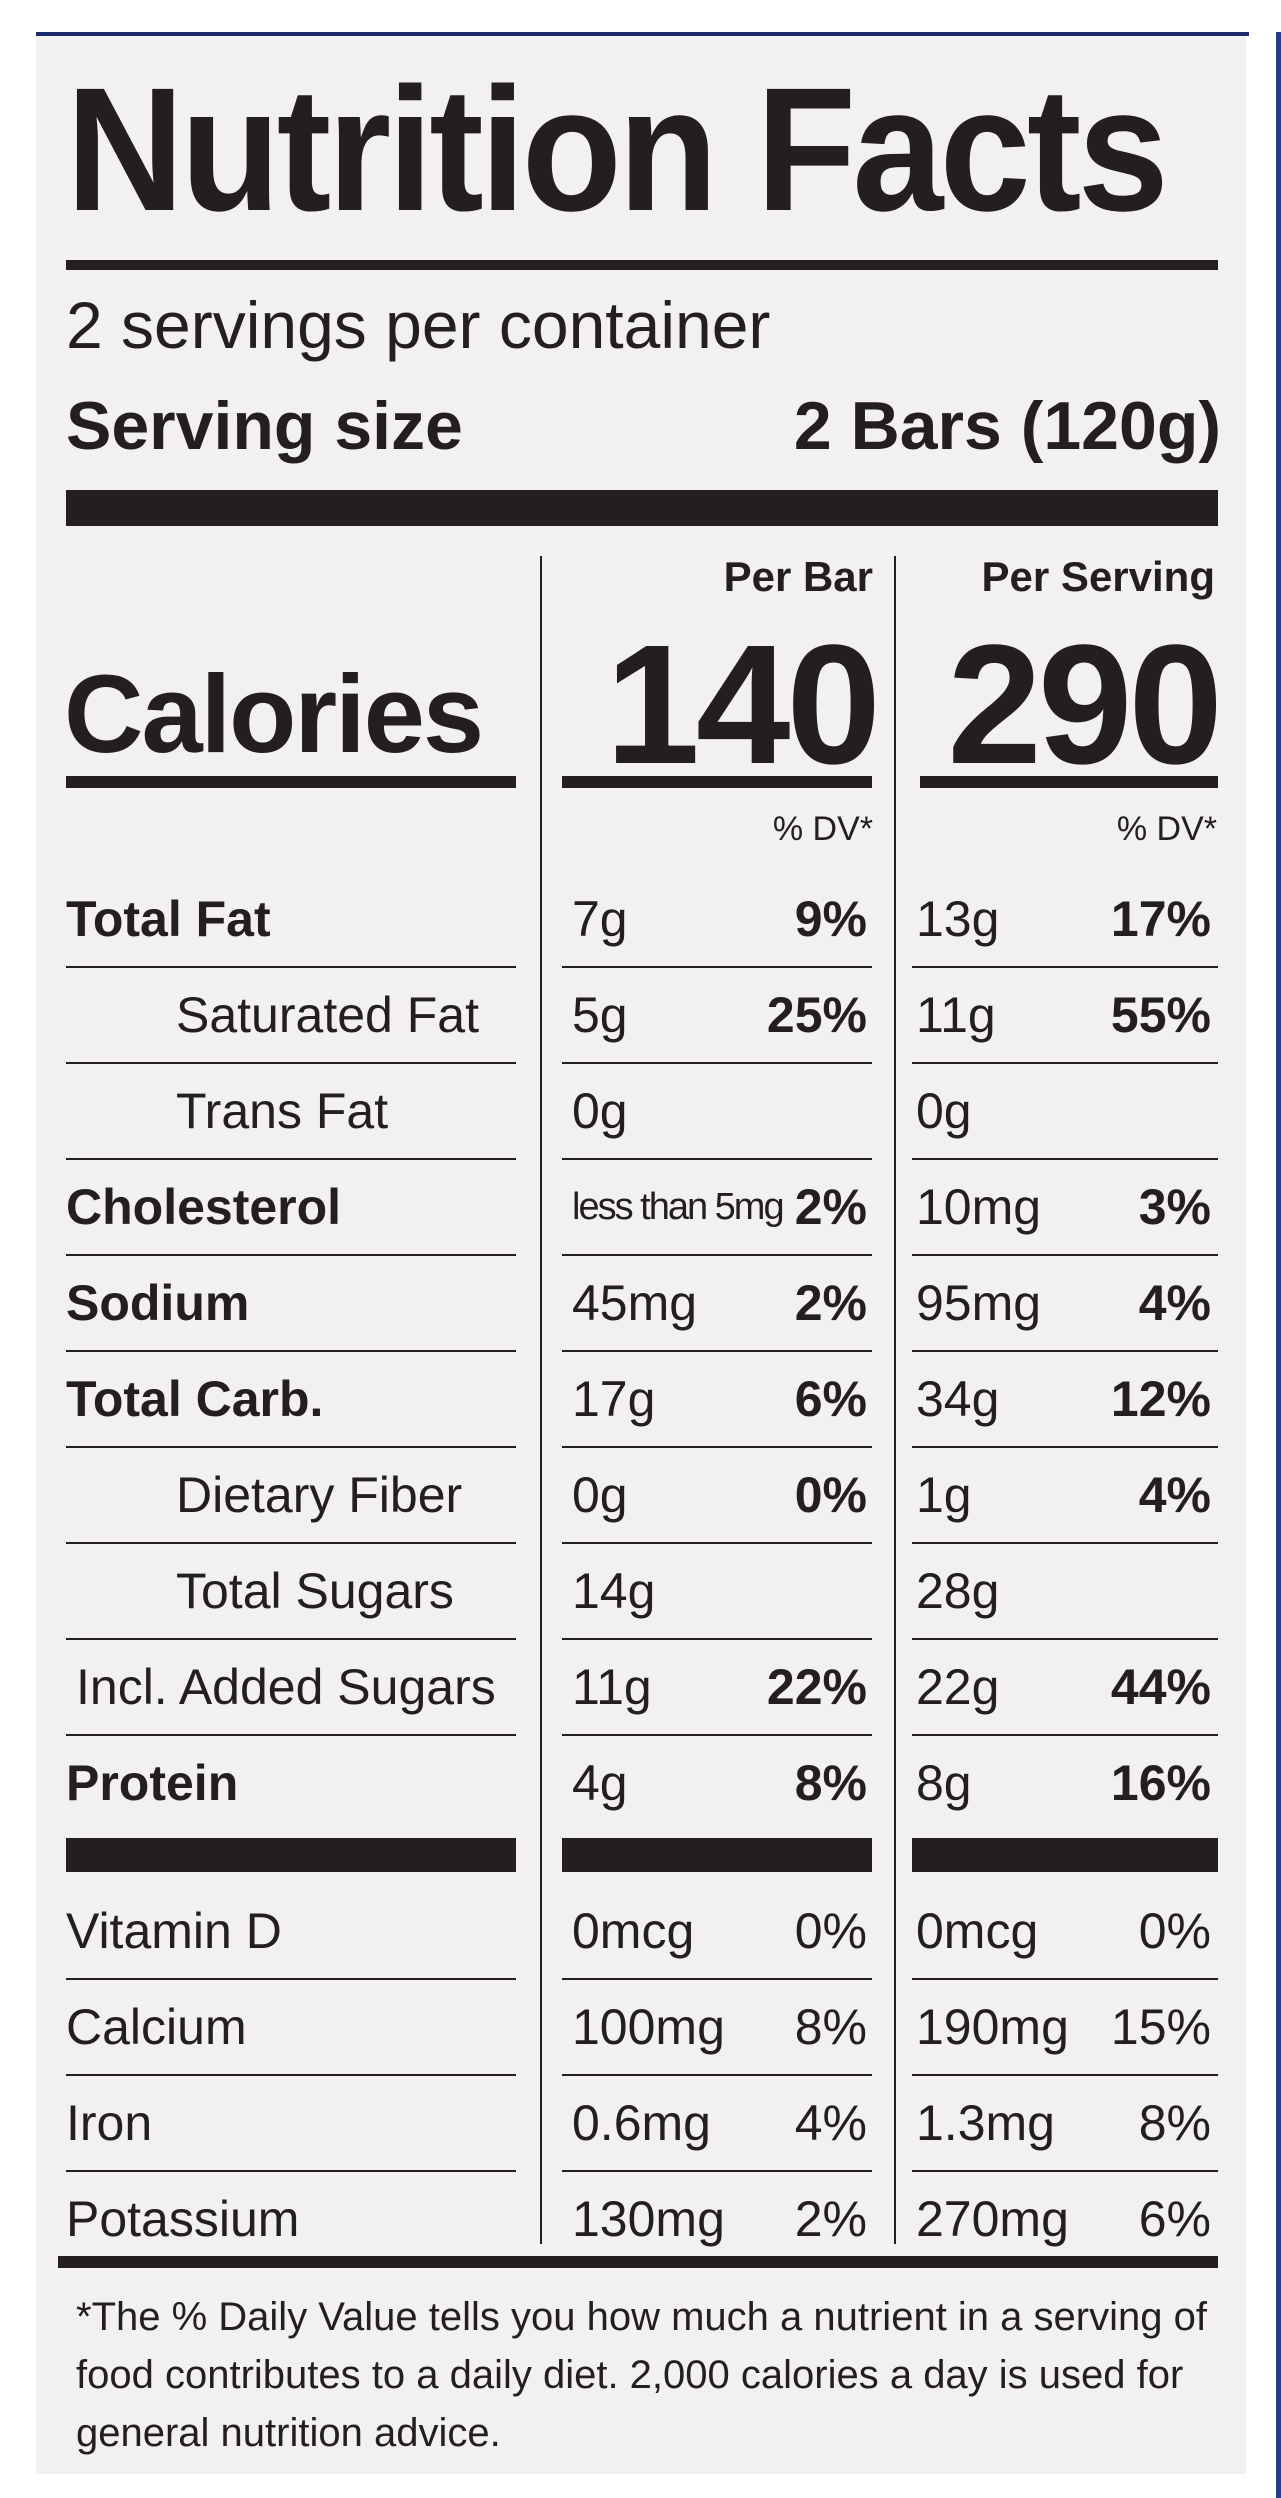  Describe the element at coordinates (1174, 1303) in the screenshot. I see `nutrient-dv-per-serving: 4%` at that location.